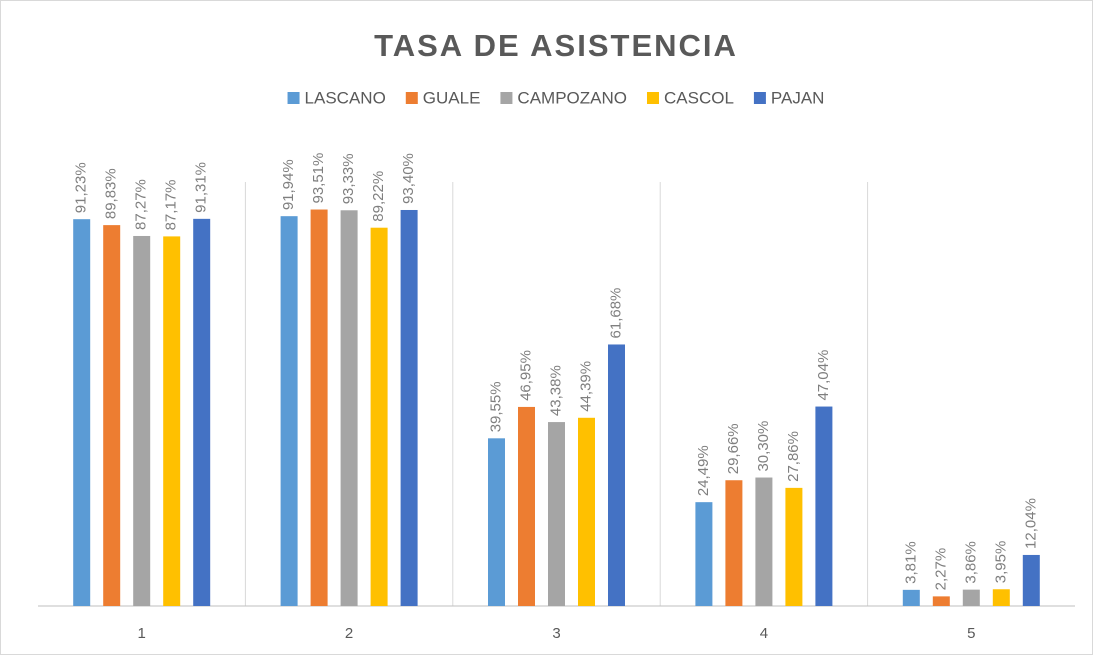  Describe the element at coordinates (288, 184) in the screenshot. I see `data-label: 91,94%` at that location.